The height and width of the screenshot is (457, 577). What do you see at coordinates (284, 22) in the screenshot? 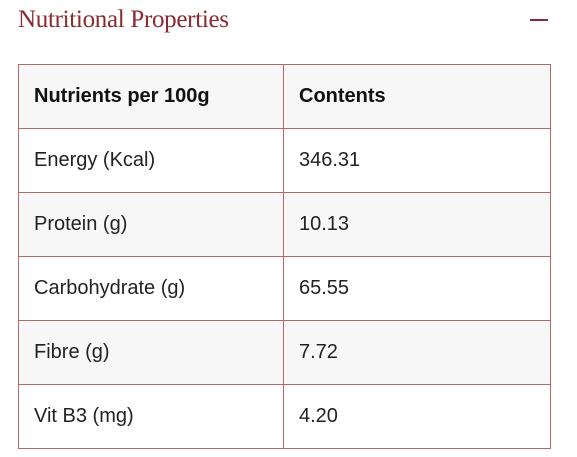
I see `nutritional-properties-header: Nutritional Properties` at bounding box center [284, 22].